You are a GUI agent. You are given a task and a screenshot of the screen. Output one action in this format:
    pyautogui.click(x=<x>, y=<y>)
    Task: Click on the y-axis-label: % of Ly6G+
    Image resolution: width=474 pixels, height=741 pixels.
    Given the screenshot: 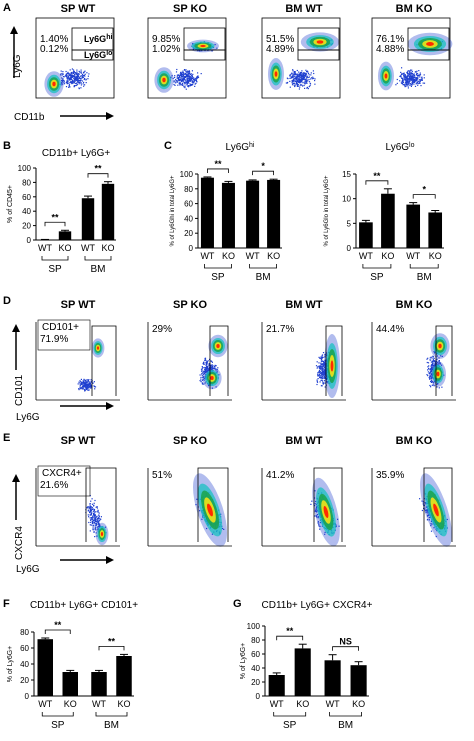 What is the action you would take?
    pyautogui.click(x=10, y=664)
    